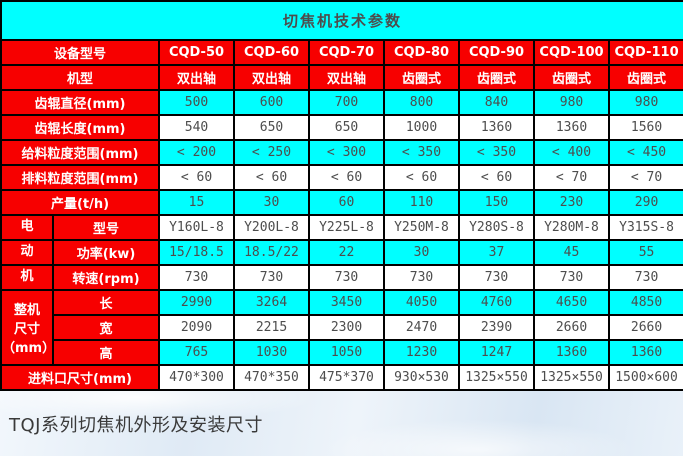  What do you see at coordinates (342, 352) in the screenshot?
I see `row-overall-height: 高 765 1030 1050 1230 1247 1360 1360` at bounding box center [342, 352].